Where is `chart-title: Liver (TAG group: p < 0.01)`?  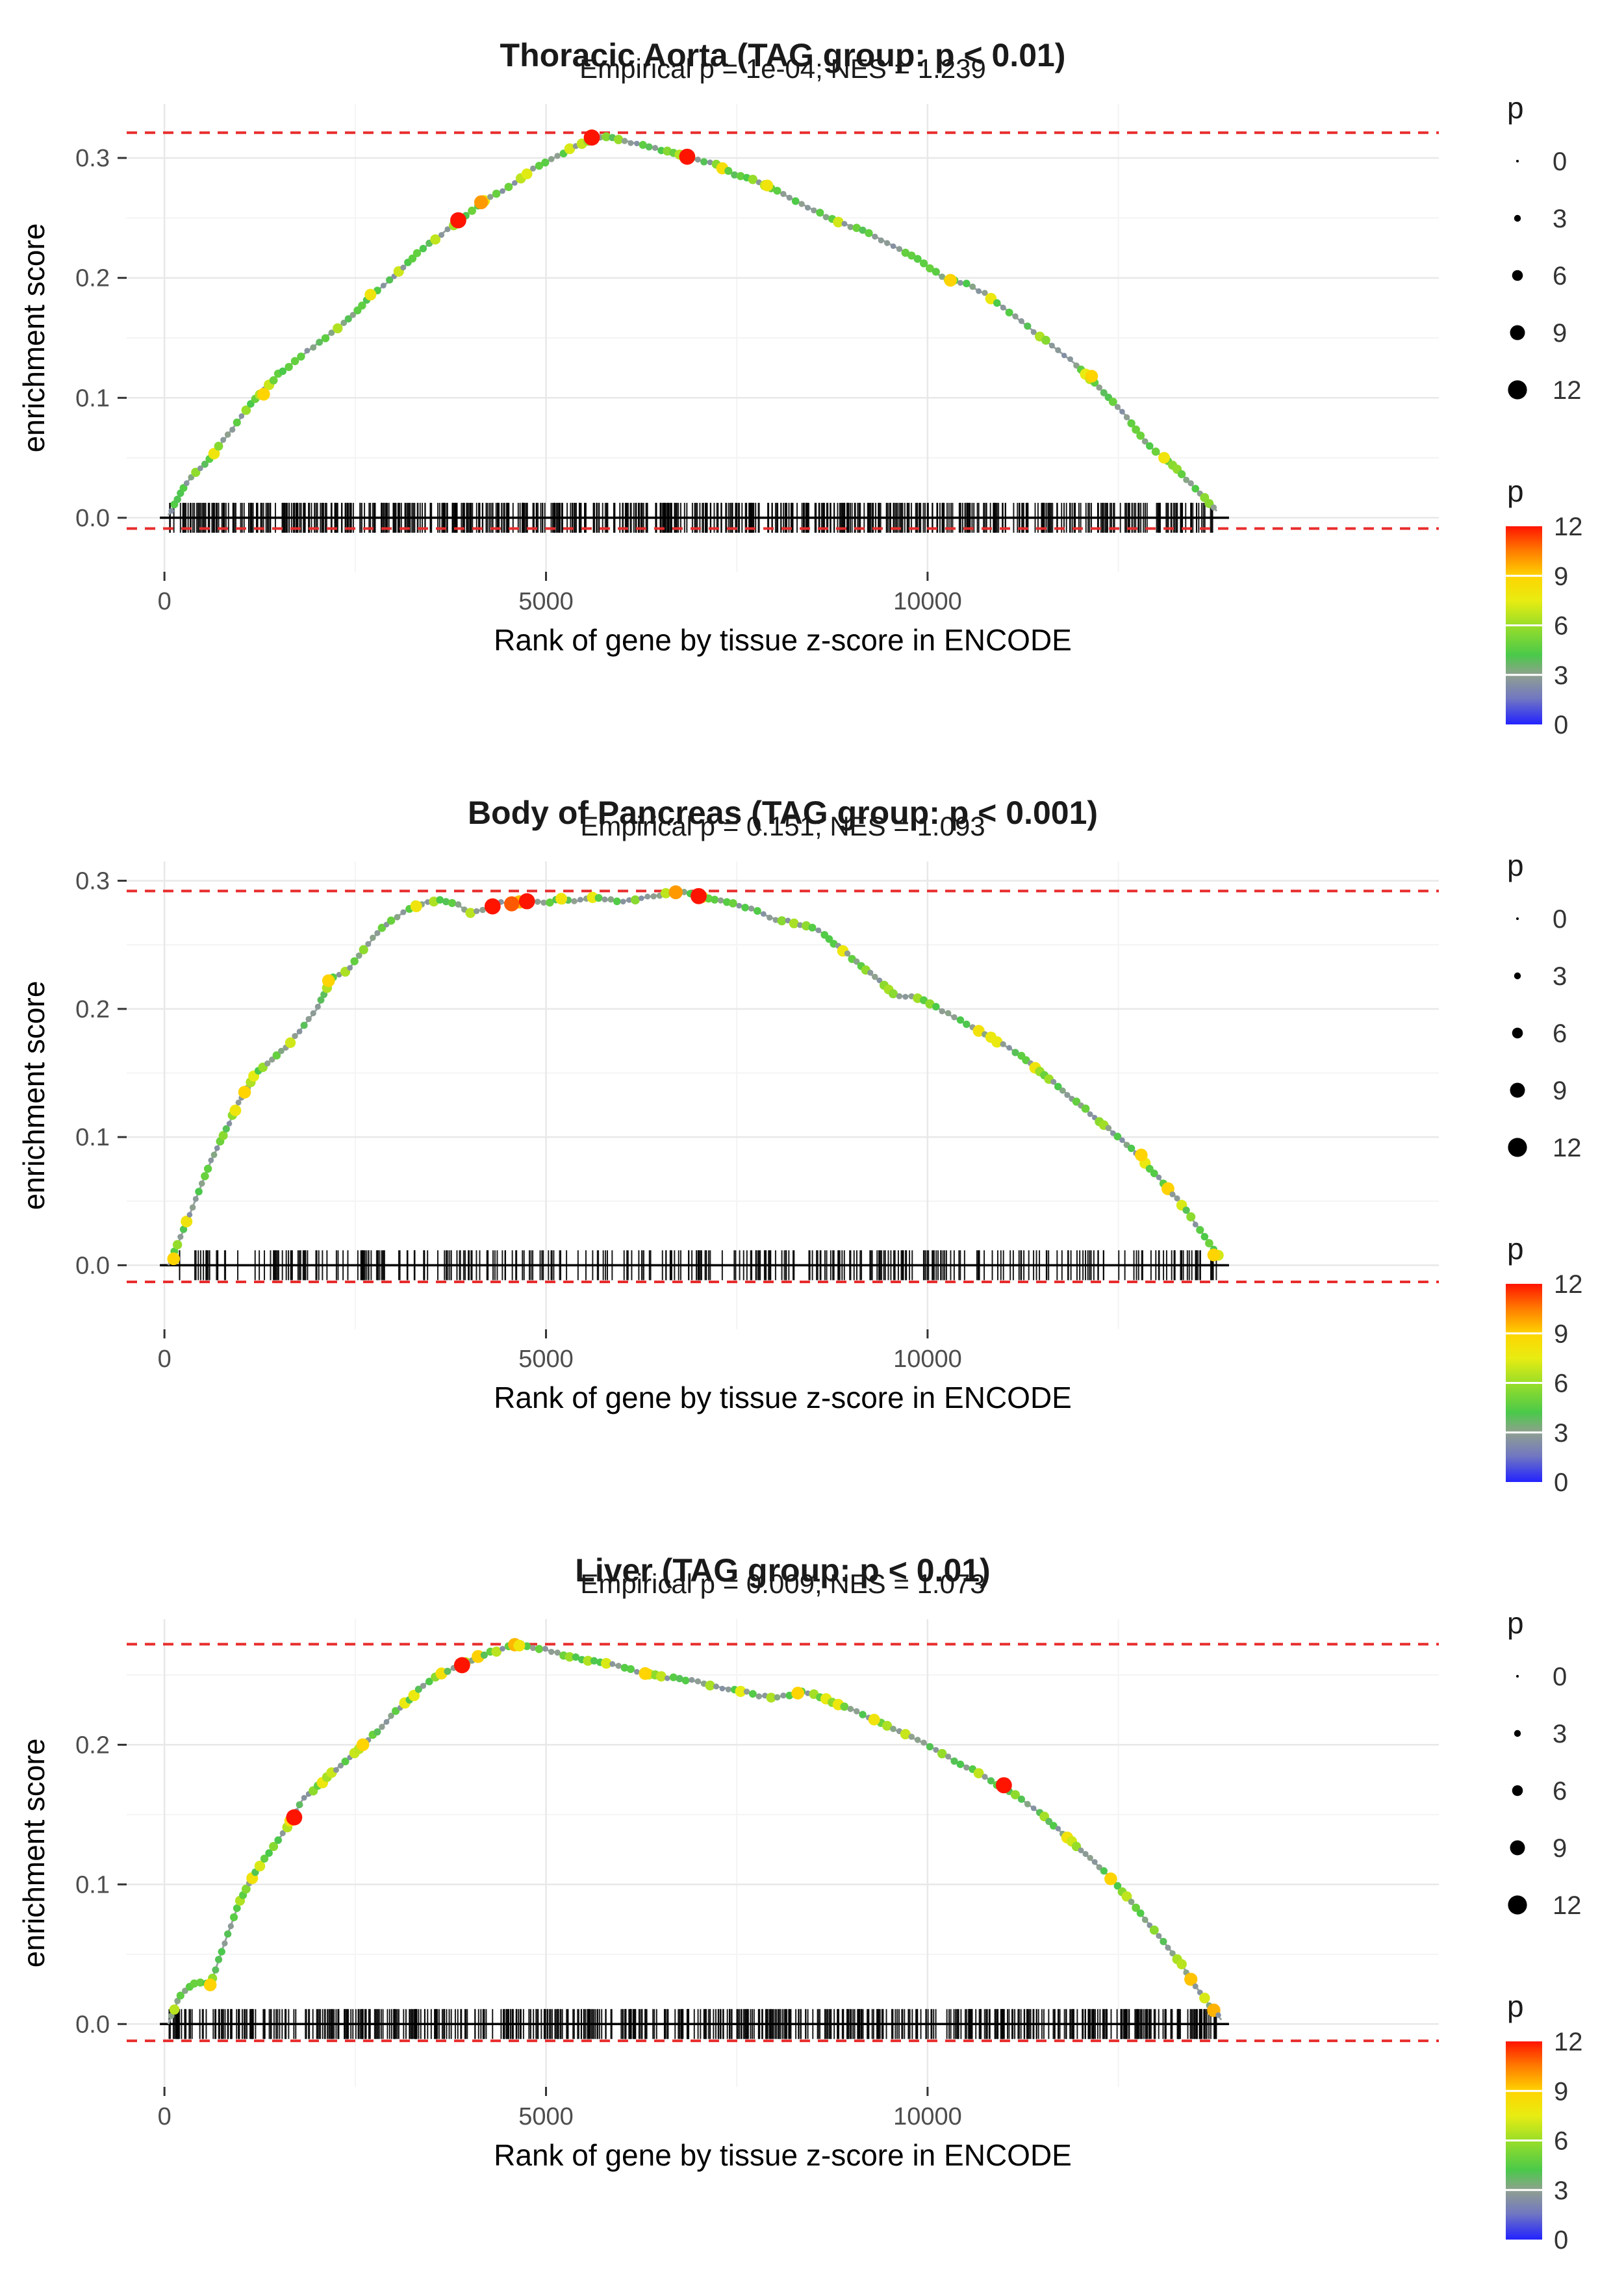 chart-title: Liver (TAG group: p < 0.01) is located at coordinates (783, 1570).